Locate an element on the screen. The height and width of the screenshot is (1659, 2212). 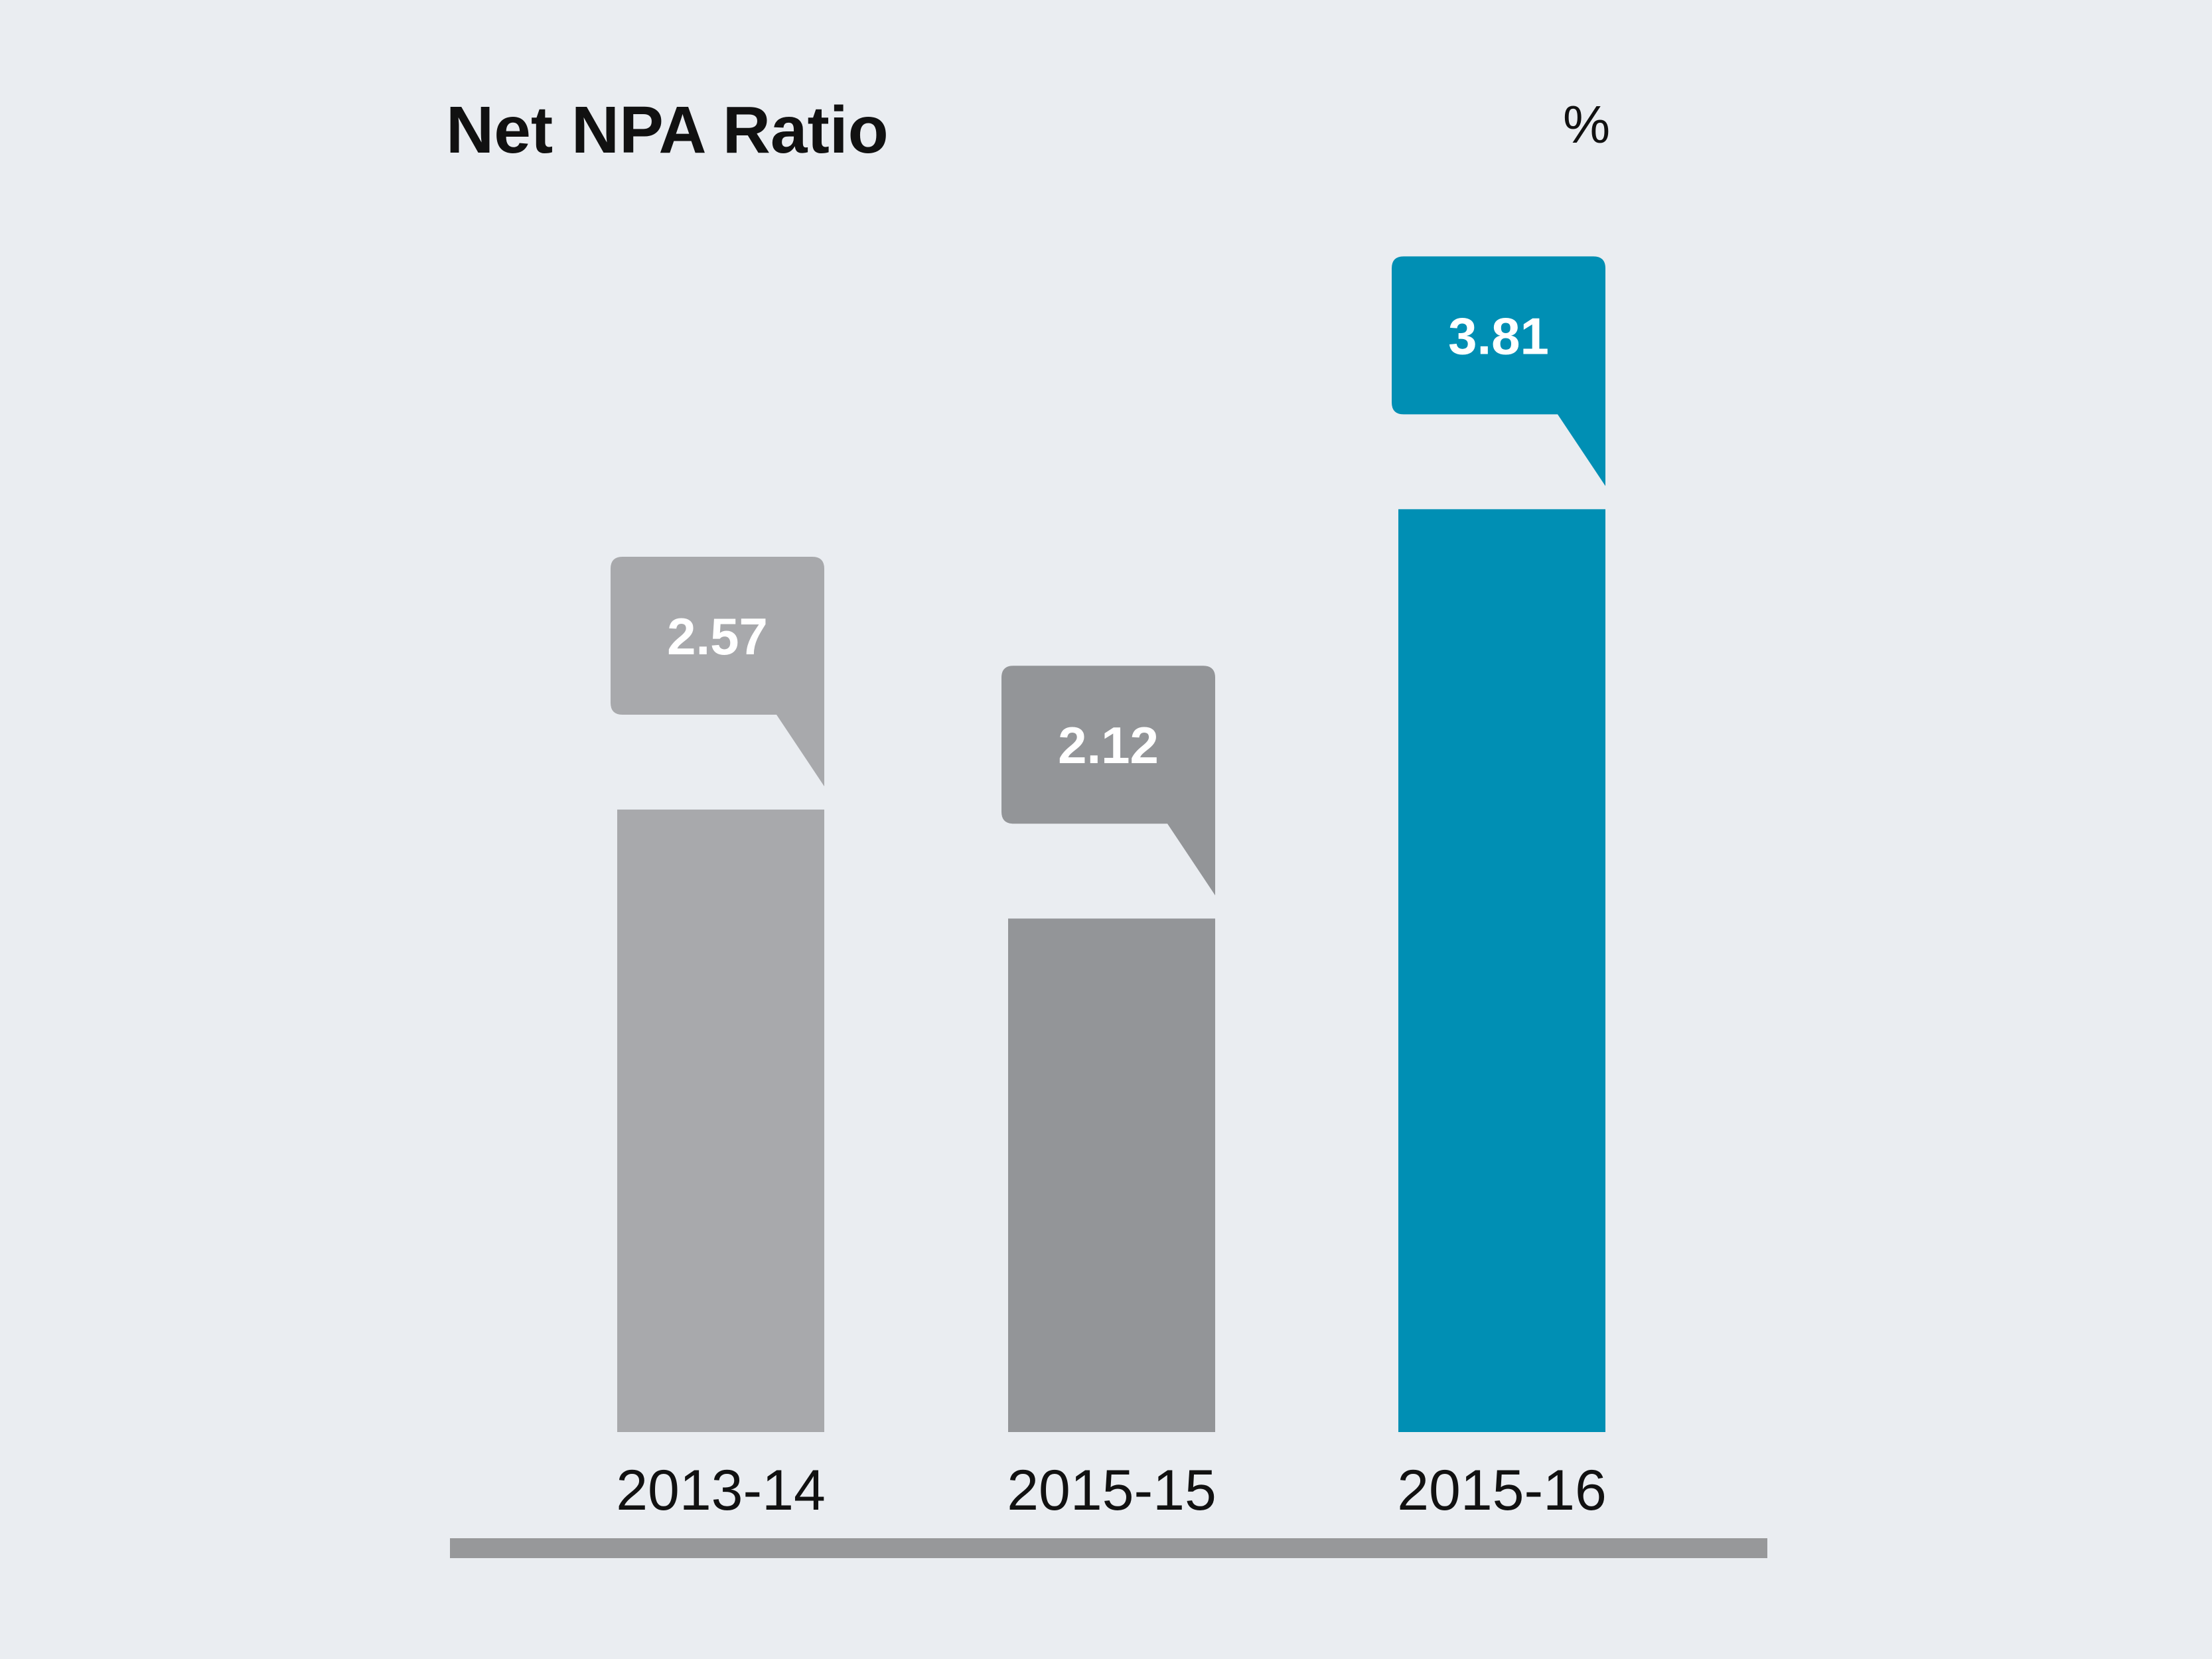
data-label-2015-16: 3.81 is located at coordinates (1498, 336).